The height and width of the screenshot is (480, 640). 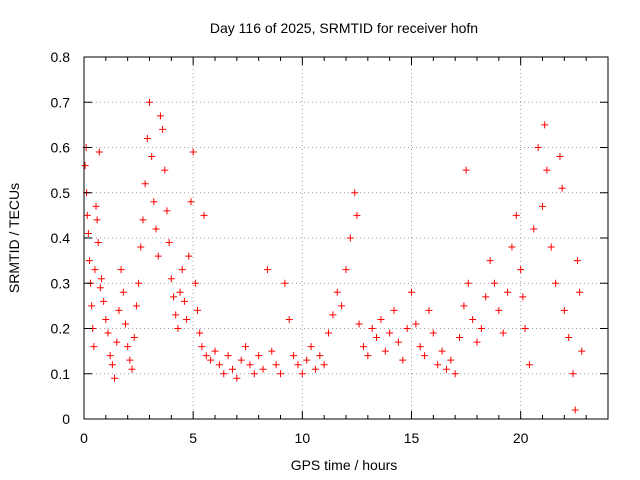 I want to click on y-tick-label: 0.4, so click(x=61, y=238).